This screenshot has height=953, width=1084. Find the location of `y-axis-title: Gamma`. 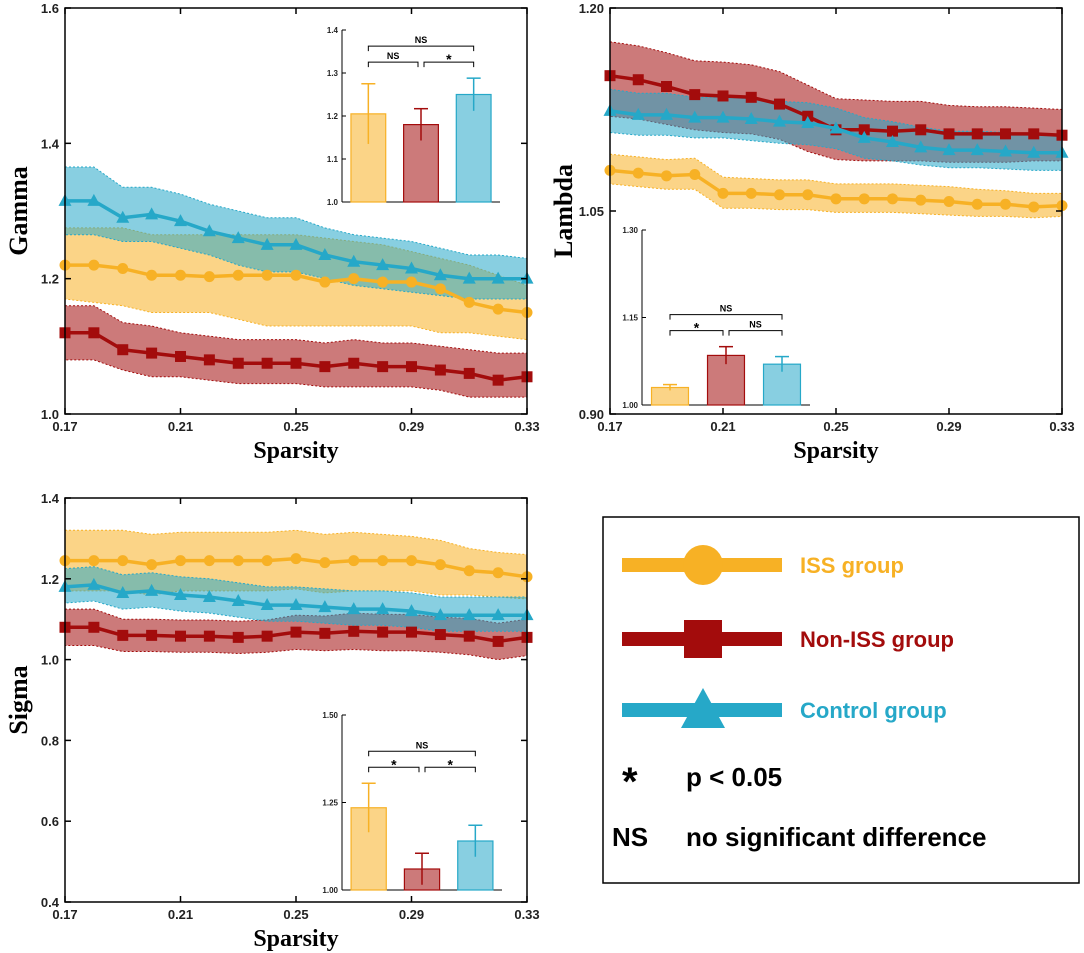

y-axis-title: Gamma is located at coordinates (18, 211).